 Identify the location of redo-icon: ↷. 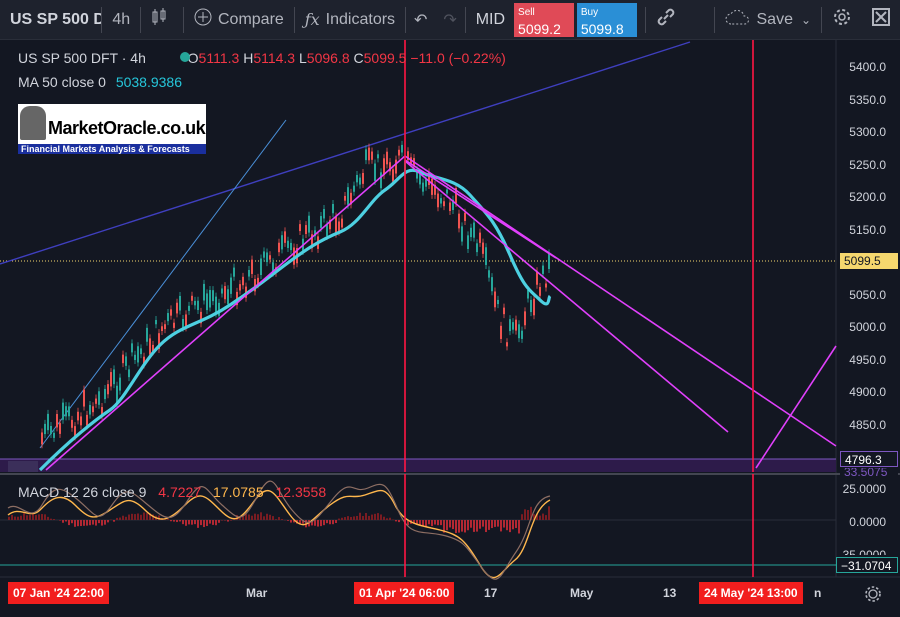
(450, 20).